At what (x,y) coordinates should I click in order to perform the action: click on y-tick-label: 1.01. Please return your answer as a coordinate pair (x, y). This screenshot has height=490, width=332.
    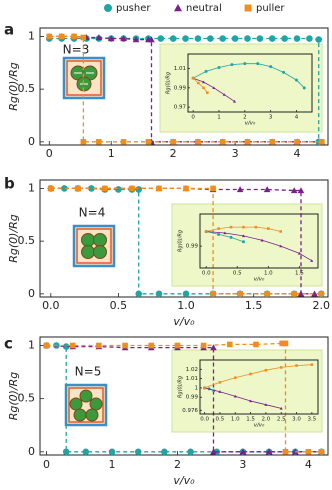
    Looking at the image, I should click on (180, 69).